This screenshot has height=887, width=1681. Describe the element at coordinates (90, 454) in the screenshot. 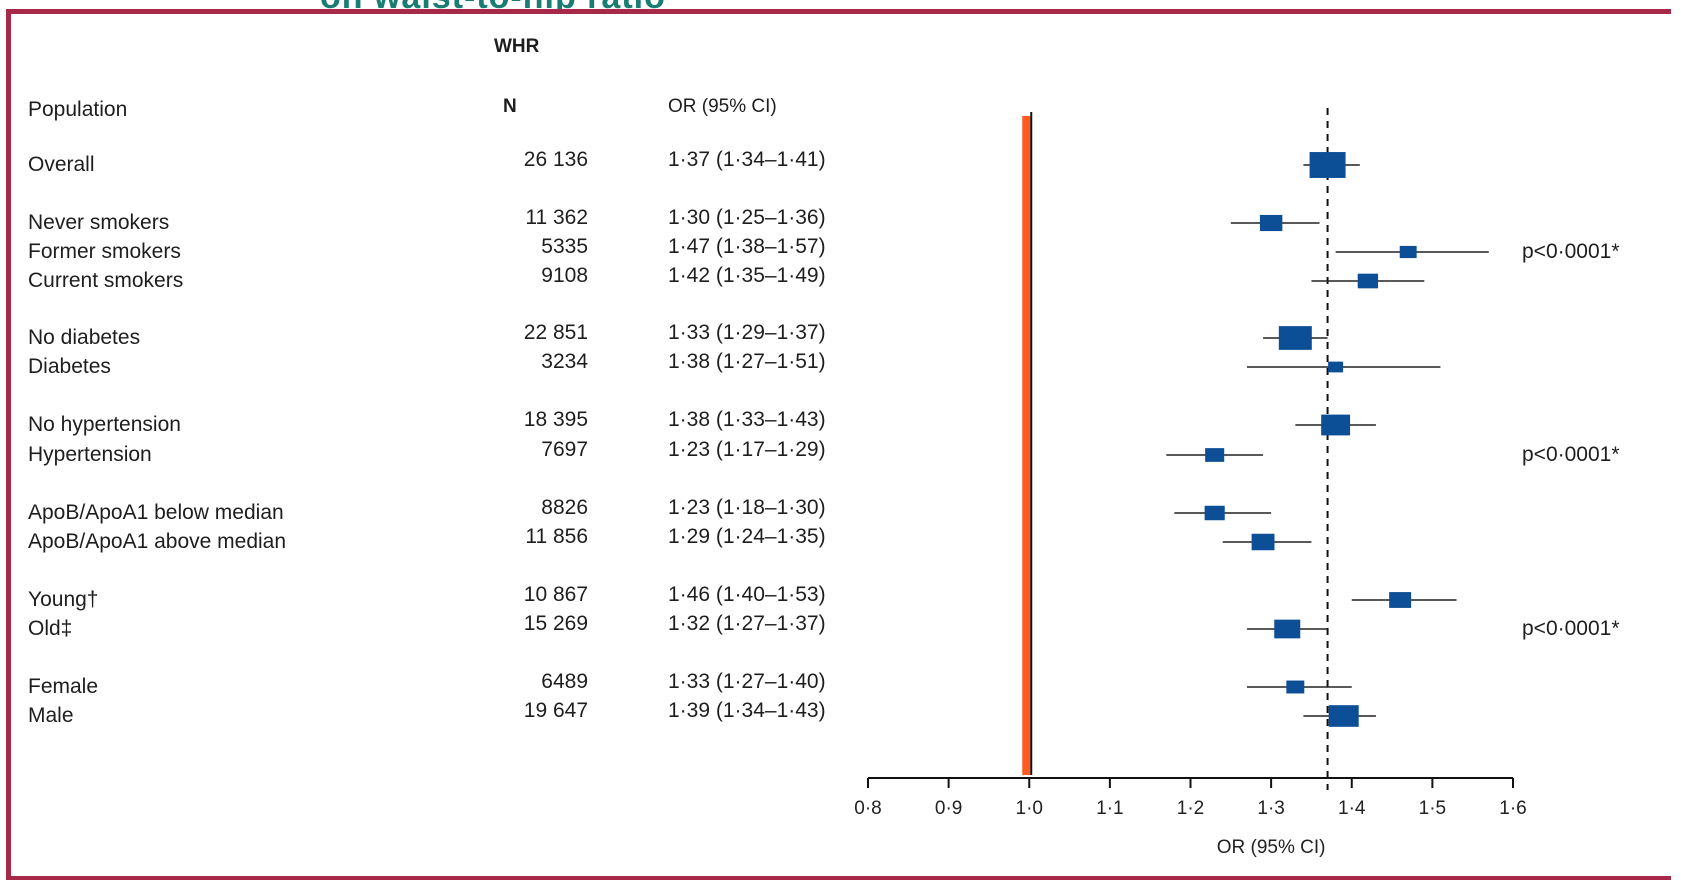

I see `row-label: Hypertension` at that location.